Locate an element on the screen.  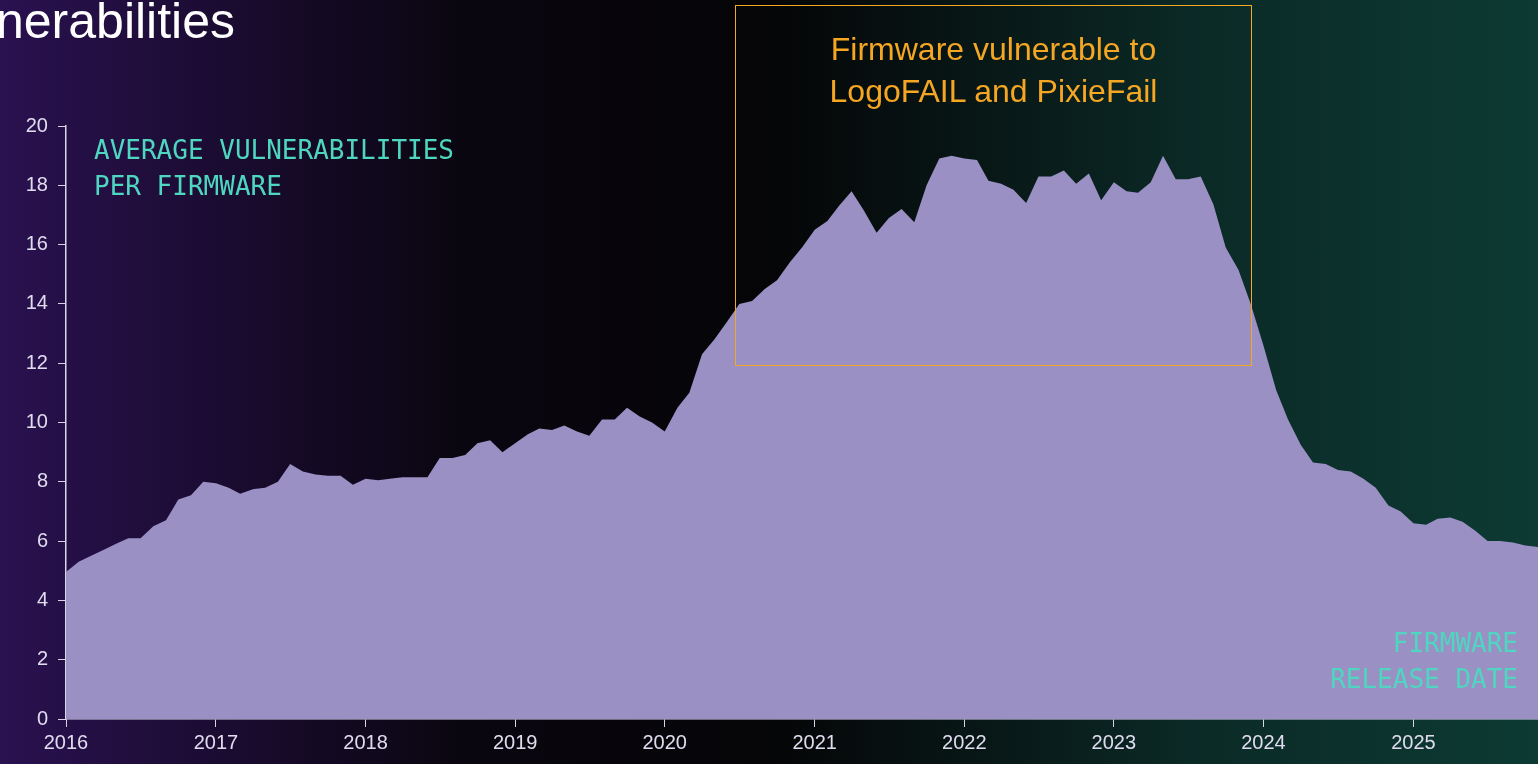
x-tick-label: 2023 is located at coordinates (1114, 741).